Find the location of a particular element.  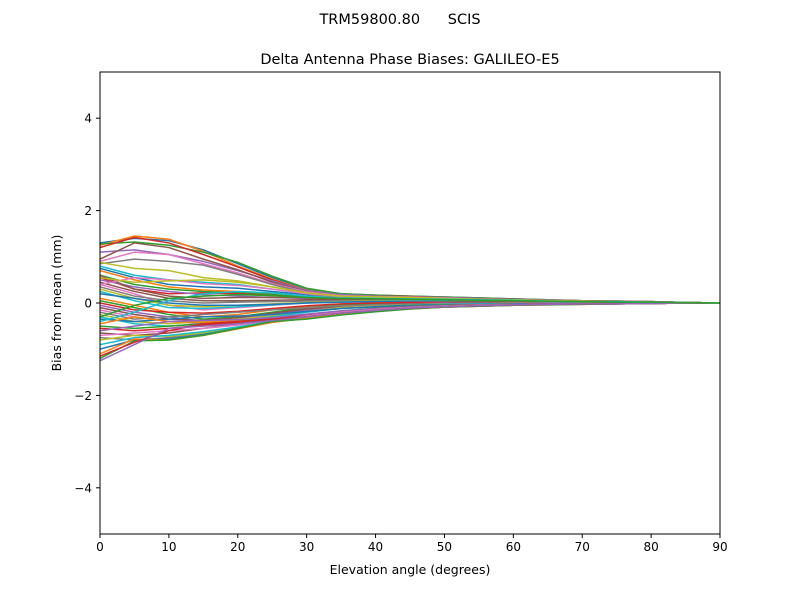

x-axis-label: Elevation angle (degrees) is located at coordinates (410, 569).